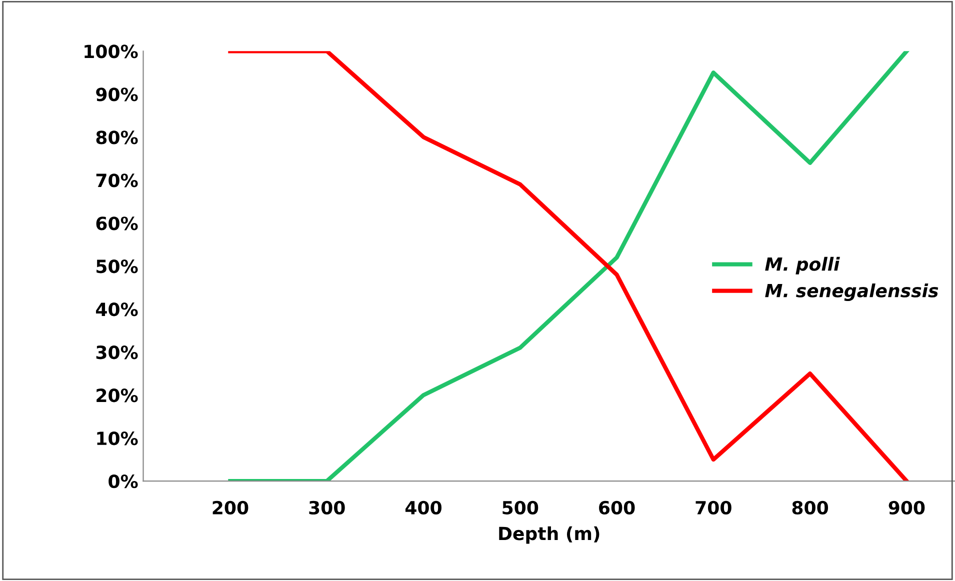 This screenshot has width=955, height=581. Describe the element at coordinates (117, 137) in the screenshot. I see `y-tick-label: 80%` at that location.